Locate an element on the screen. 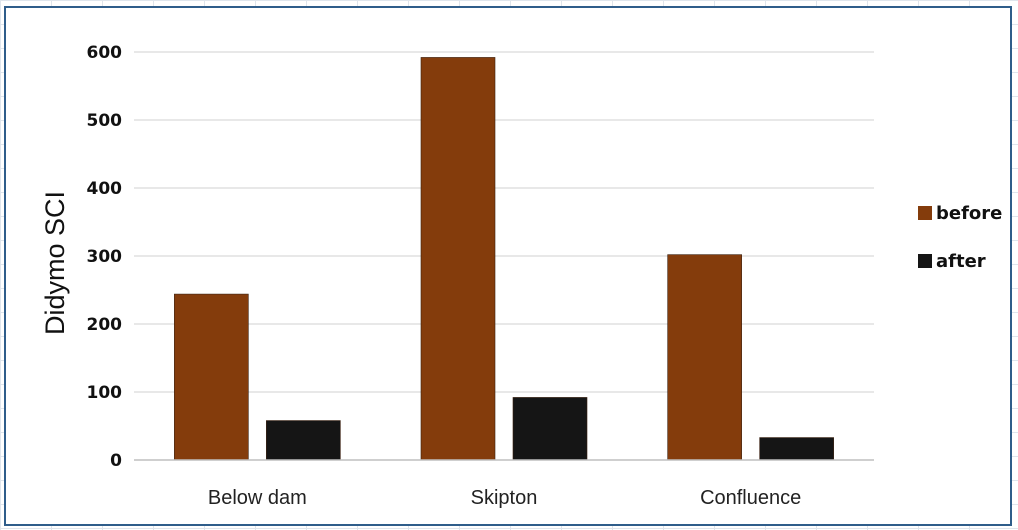 Image resolution: width=1018 pixels, height=530 pixels. y-tick-label: 300 is located at coordinates (105, 257).